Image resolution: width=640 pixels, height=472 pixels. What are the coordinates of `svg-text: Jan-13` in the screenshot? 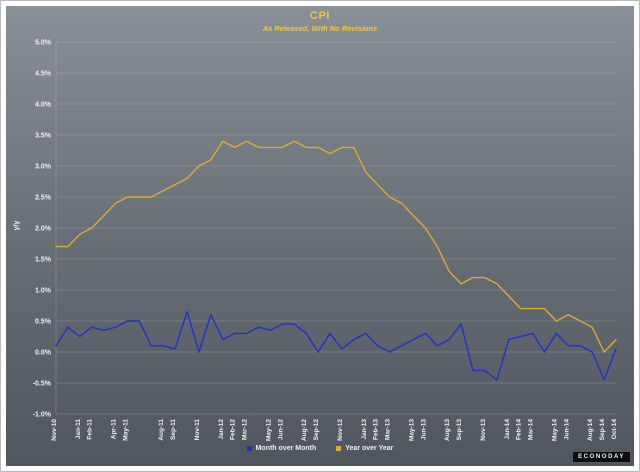 It's located at (364, 429).